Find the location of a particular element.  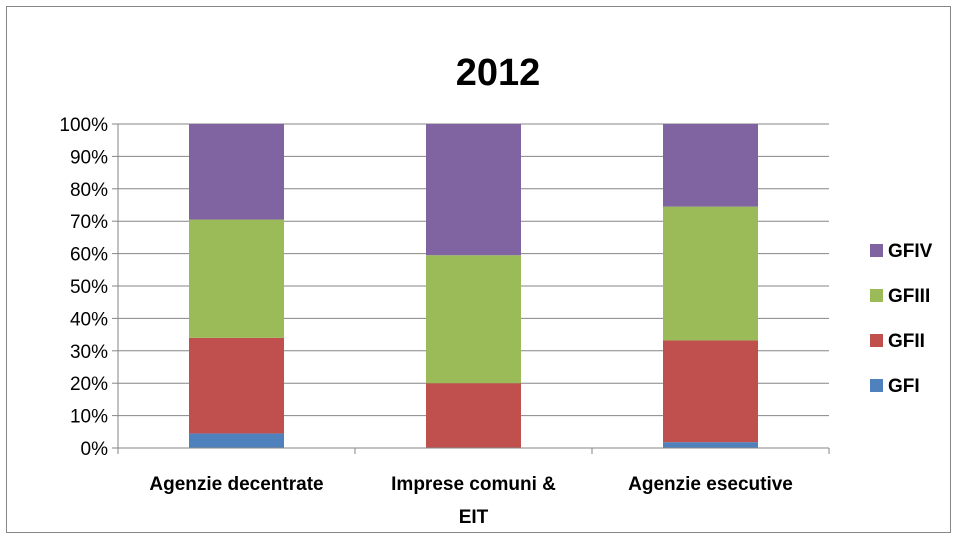

x-tick-label: Agenzie esecutive is located at coordinates (710, 484).